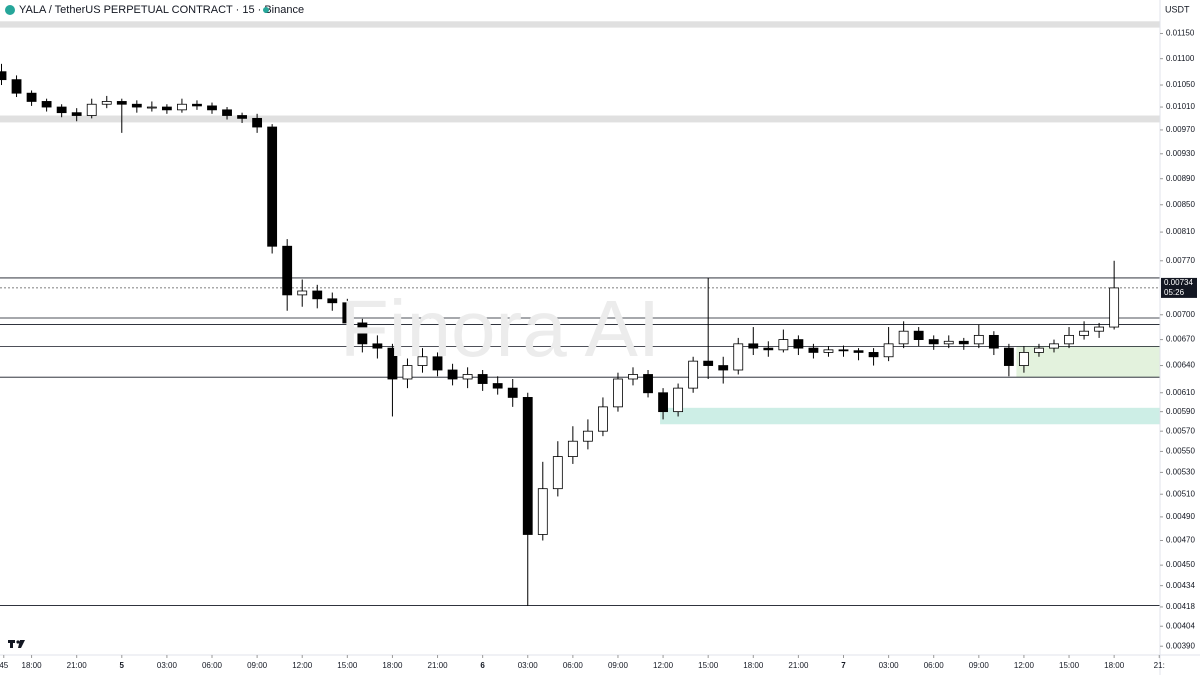 The image size is (1200, 675). Describe the element at coordinates (1180, 585) in the screenshot. I see `y-tick-label: 0.00434` at that location.